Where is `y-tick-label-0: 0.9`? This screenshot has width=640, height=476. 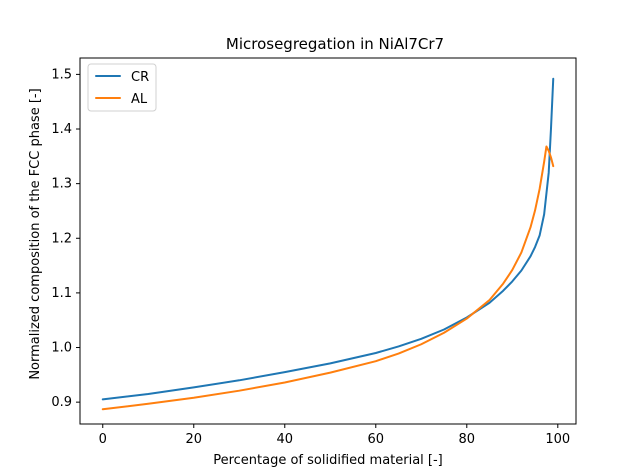
y-tick-label-0: 0.9 is located at coordinates (61, 402).